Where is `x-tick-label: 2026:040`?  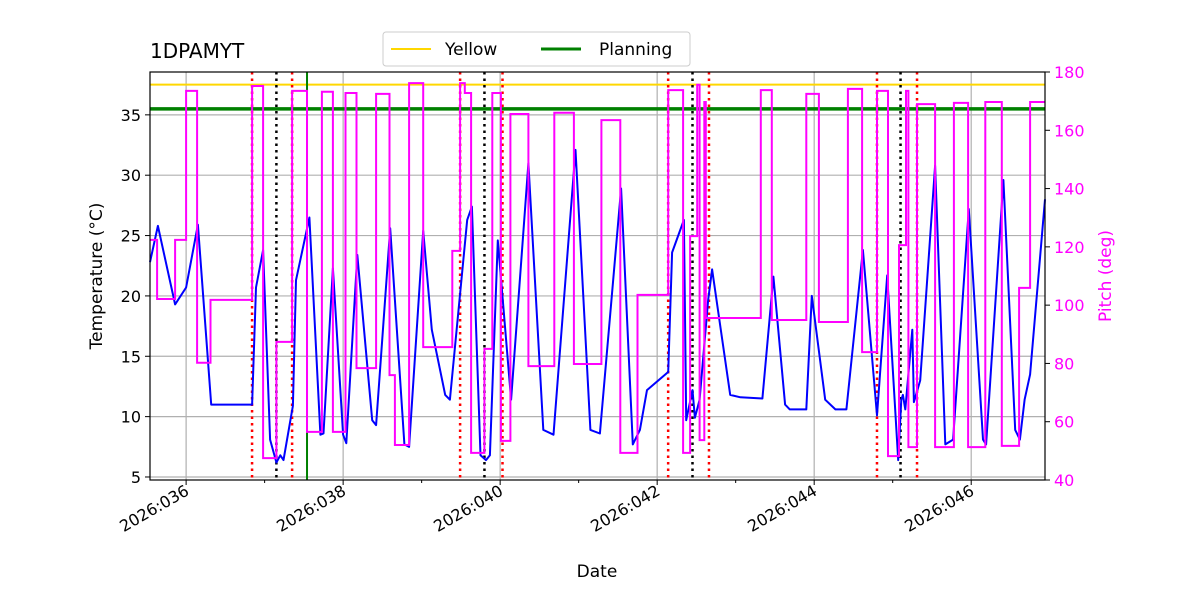 x-tick-label: 2026:040 is located at coordinates (468, 508).